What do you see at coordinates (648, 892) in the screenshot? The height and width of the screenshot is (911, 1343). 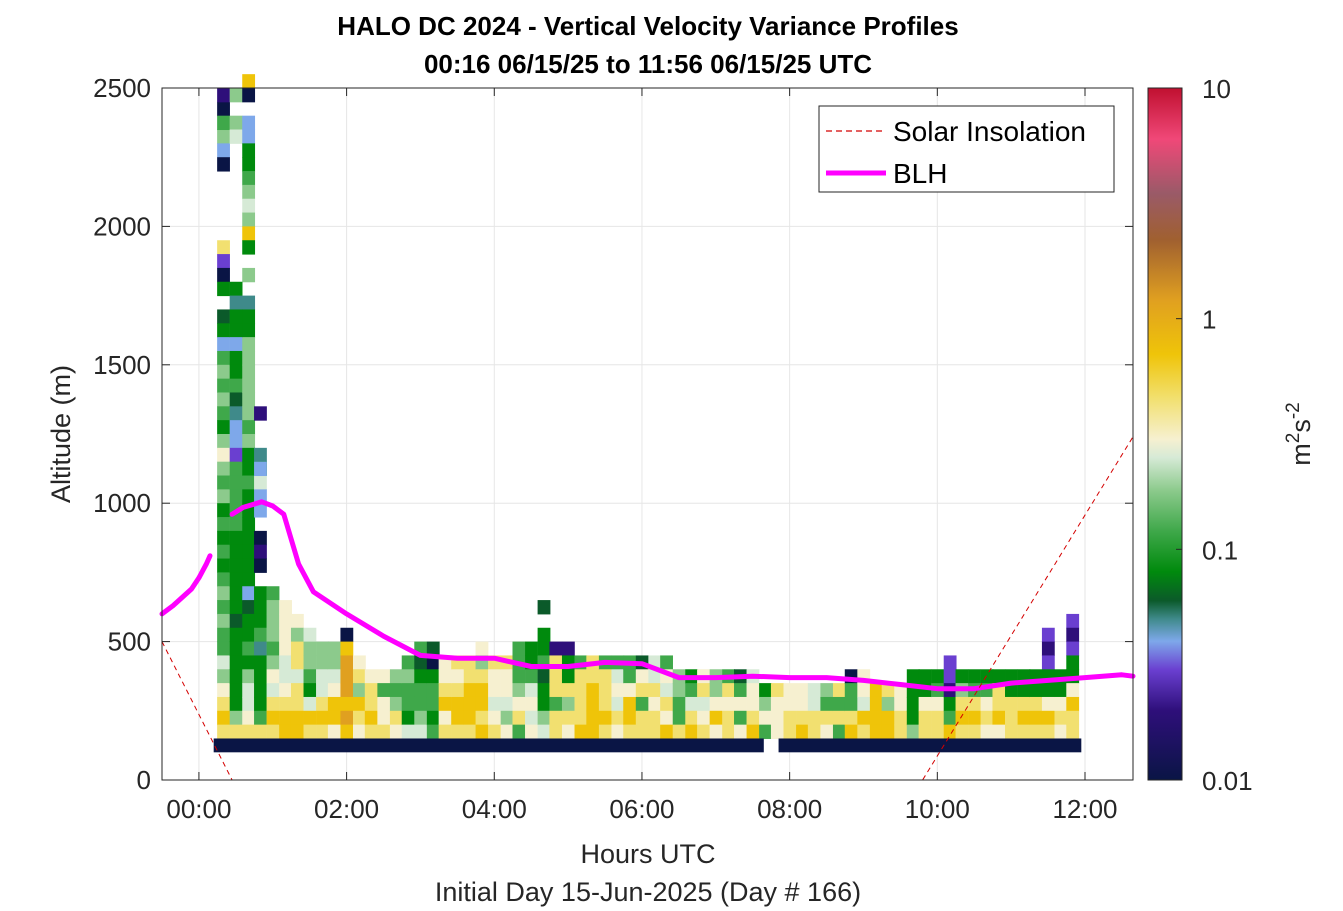 I see `x-axis-label-secondary: Initial Day 15-Jun-2025 (Day # 166)` at bounding box center [648, 892].